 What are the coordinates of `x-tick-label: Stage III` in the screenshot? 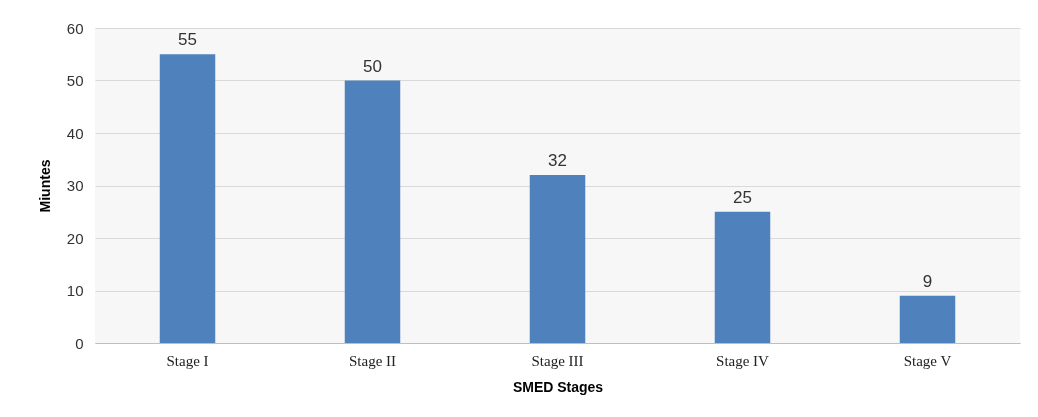 It's located at (557, 360).